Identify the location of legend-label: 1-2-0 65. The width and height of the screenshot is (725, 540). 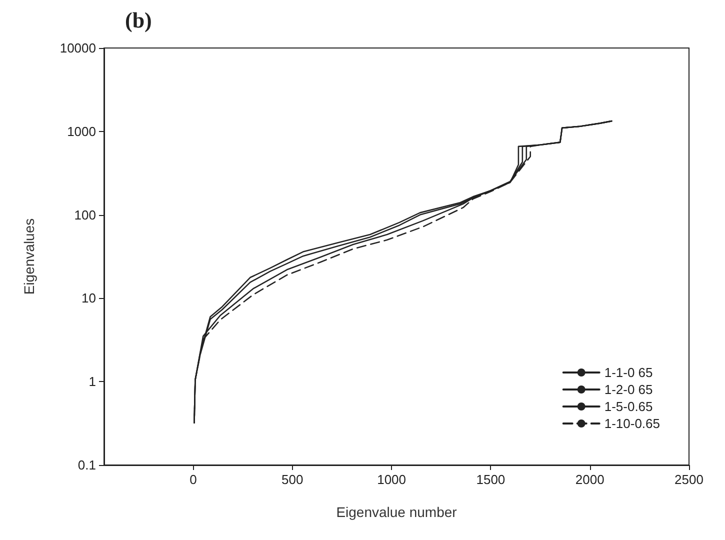
(628, 389).